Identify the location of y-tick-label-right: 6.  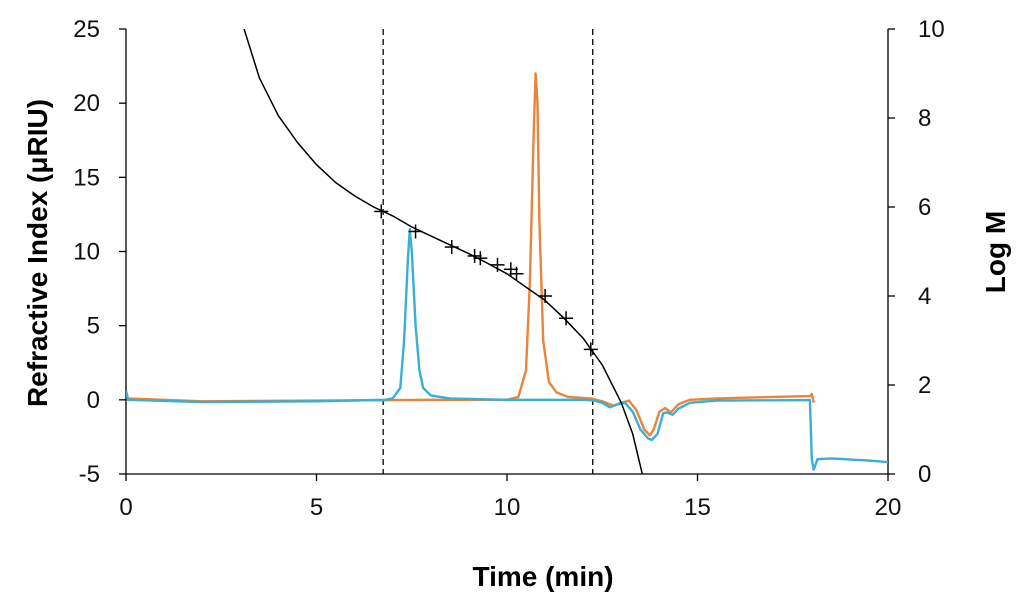
(924, 207).